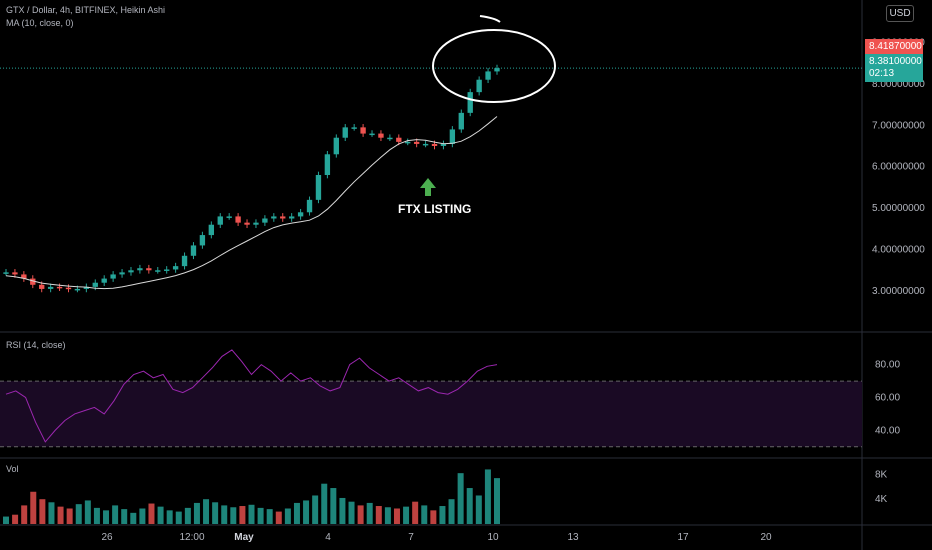 This screenshot has height=550, width=932. What do you see at coordinates (328, 537) in the screenshot?
I see `time-tick-label: 4` at bounding box center [328, 537].